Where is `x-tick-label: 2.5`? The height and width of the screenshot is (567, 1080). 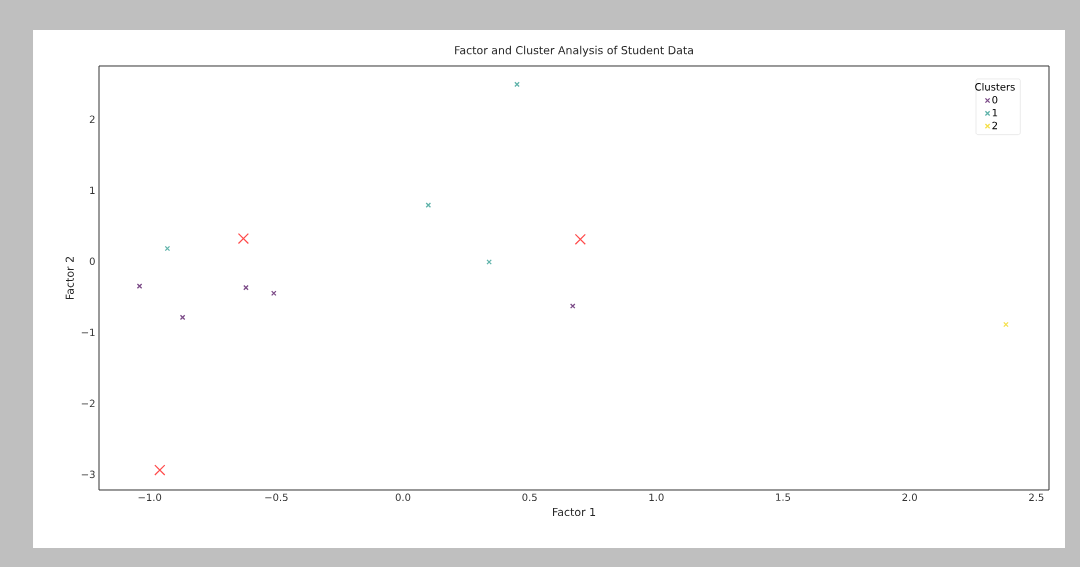
x-tick-label: 2.5 is located at coordinates (1036, 497).